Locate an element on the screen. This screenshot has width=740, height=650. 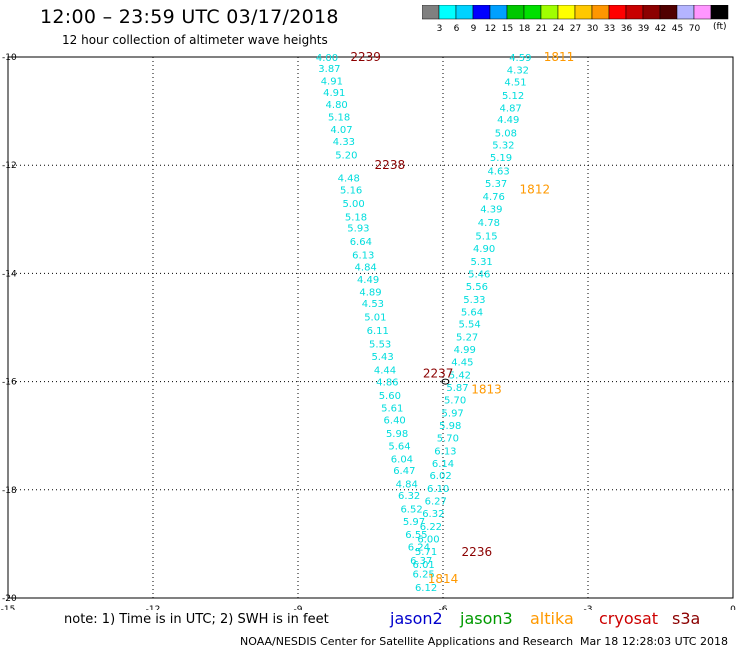
track-b-wave-height: 5.64 is located at coordinates (472, 312).